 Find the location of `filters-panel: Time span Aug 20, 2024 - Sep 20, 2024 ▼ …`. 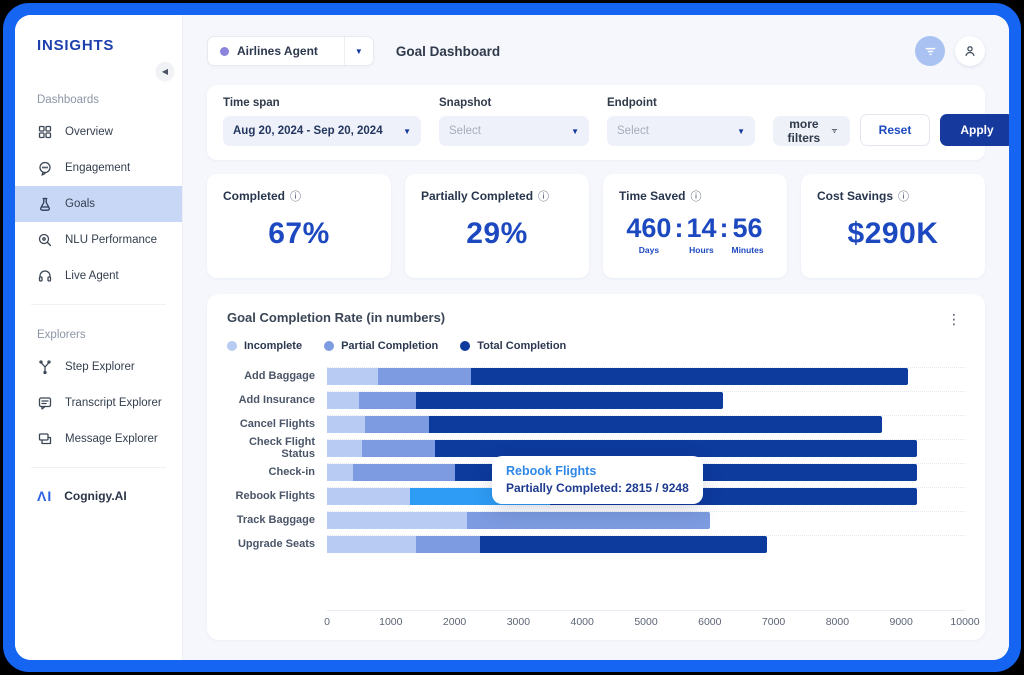

filters-panel: Time span Aug 20, 2024 - Sep 20, 2024 ▼ … is located at coordinates (608, 122).